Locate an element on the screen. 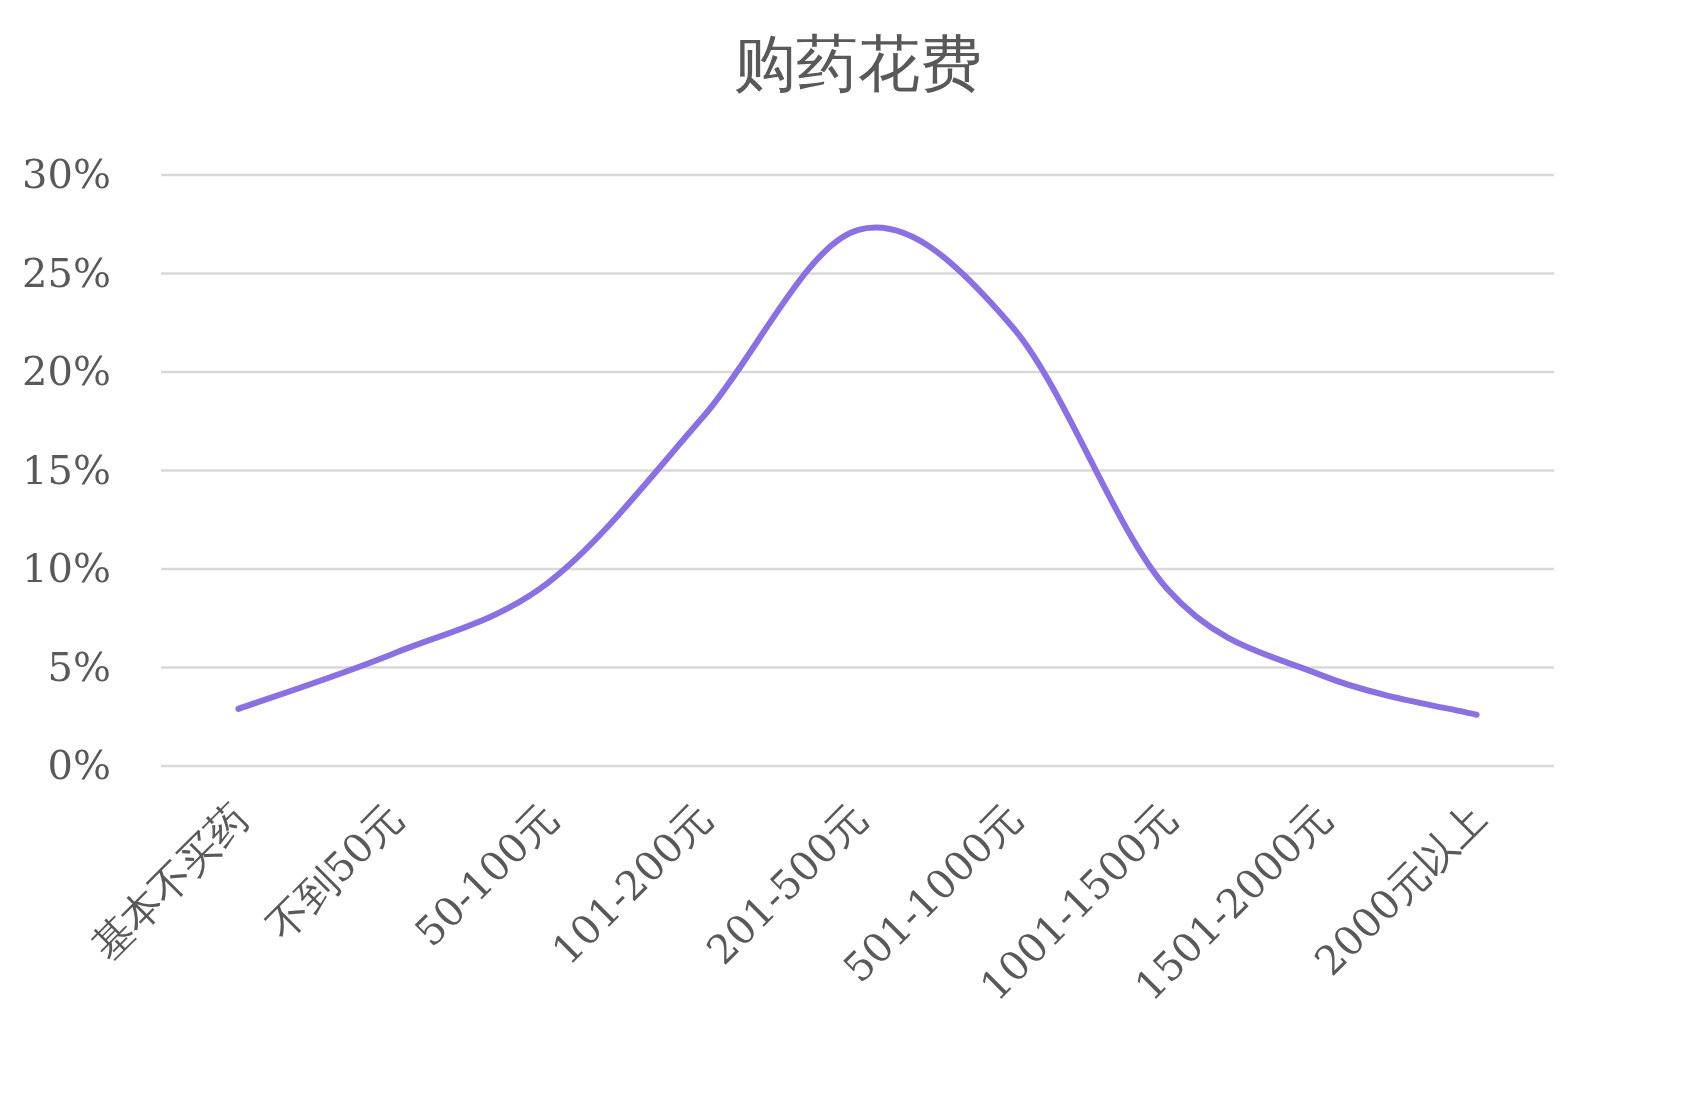  y-tick-label: 15% is located at coordinates (66, 469).